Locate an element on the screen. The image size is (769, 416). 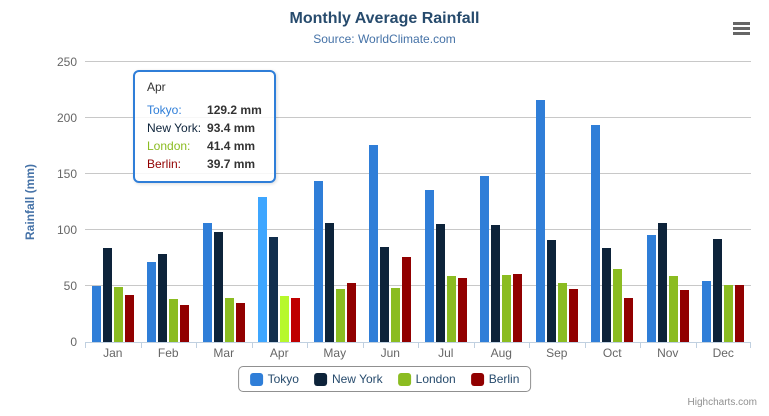
legend-item-new-york: New York is located at coordinates (348, 379).